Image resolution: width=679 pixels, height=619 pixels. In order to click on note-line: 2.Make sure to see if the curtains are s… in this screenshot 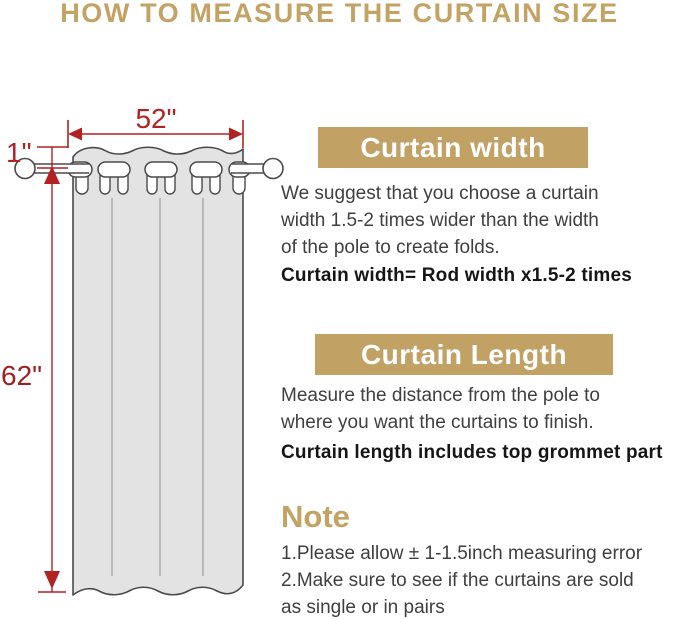, I will do `click(457, 580)`.